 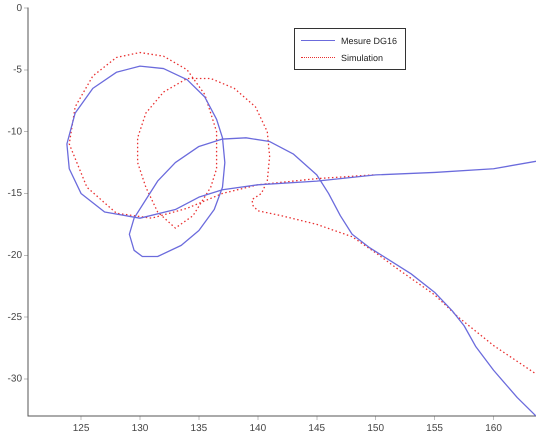 I want to click on x-tick-label: 125, so click(x=81, y=428).